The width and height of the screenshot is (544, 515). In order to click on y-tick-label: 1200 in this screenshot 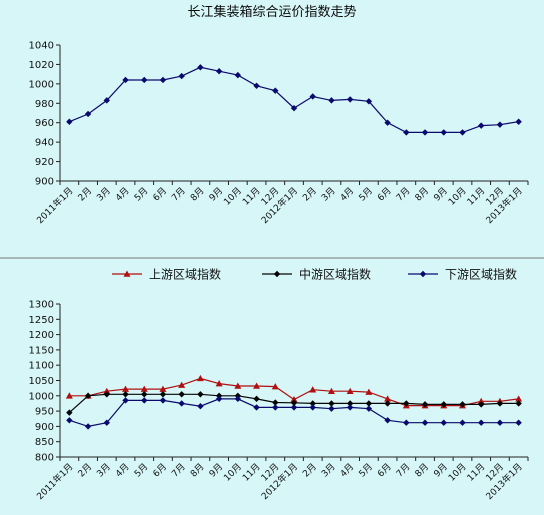, I will do `click(41, 335)`.